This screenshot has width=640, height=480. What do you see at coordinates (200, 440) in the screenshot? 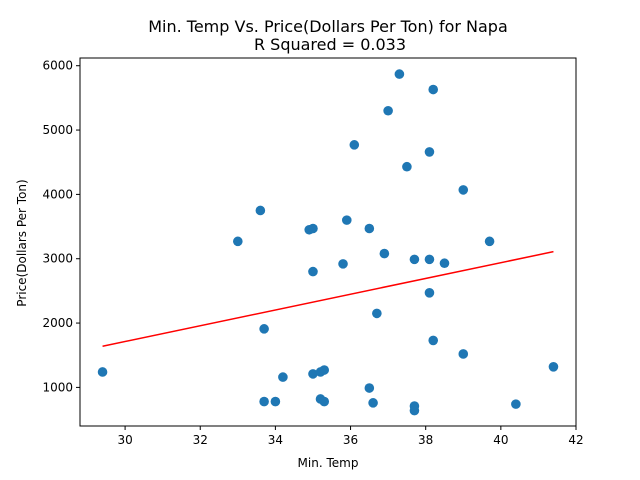
I see `x-tick-label: 32` at bounding box center [200, 440].